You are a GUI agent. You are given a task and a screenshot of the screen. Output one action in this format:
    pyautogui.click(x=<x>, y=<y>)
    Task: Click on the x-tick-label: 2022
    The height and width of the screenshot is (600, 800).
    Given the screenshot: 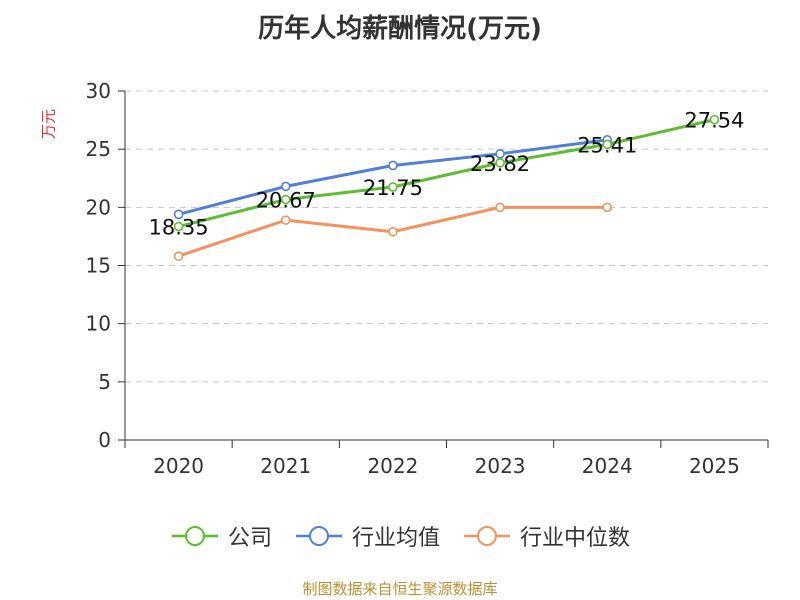 What is the action you would take?
    pyautogui.click(x=392, y=466)
    